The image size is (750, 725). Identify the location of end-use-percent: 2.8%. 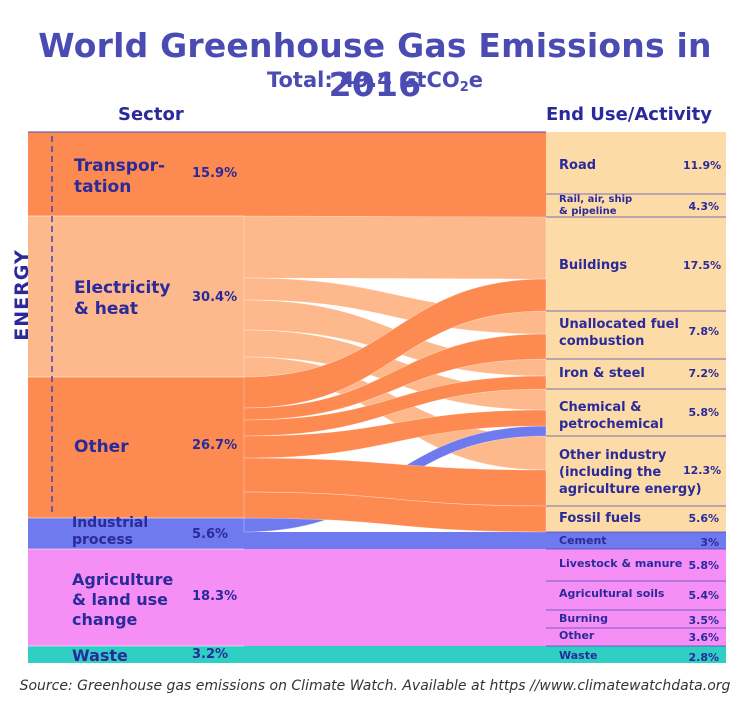
(703, 657).